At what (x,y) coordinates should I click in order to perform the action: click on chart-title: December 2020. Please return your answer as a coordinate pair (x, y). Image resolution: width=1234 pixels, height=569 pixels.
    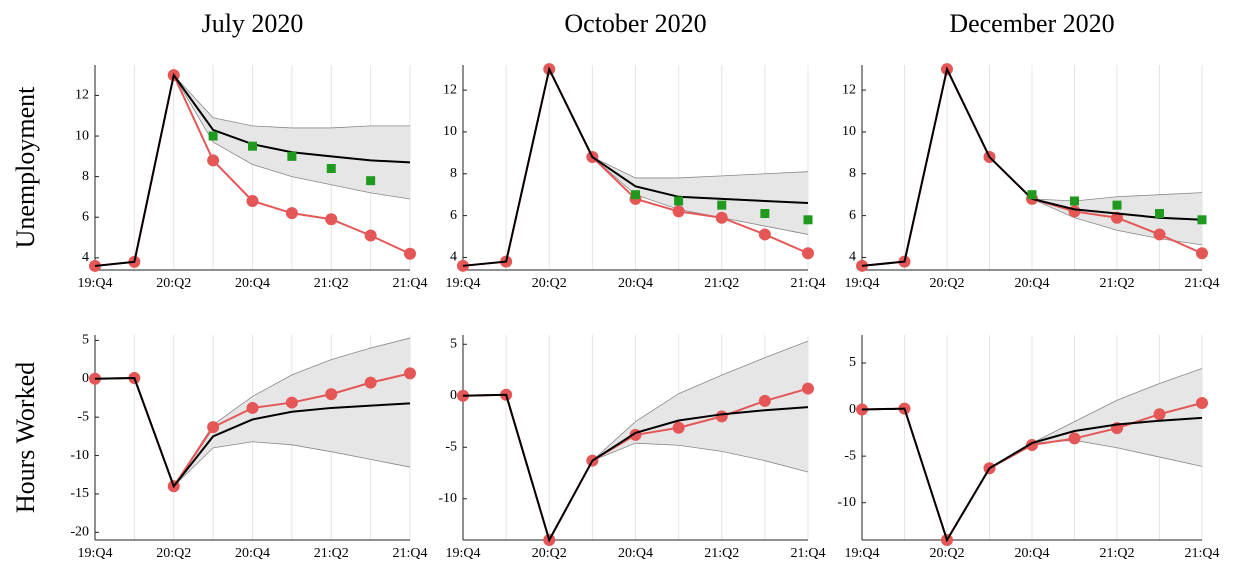
    Looking at the image, I should click on (1031, 23).